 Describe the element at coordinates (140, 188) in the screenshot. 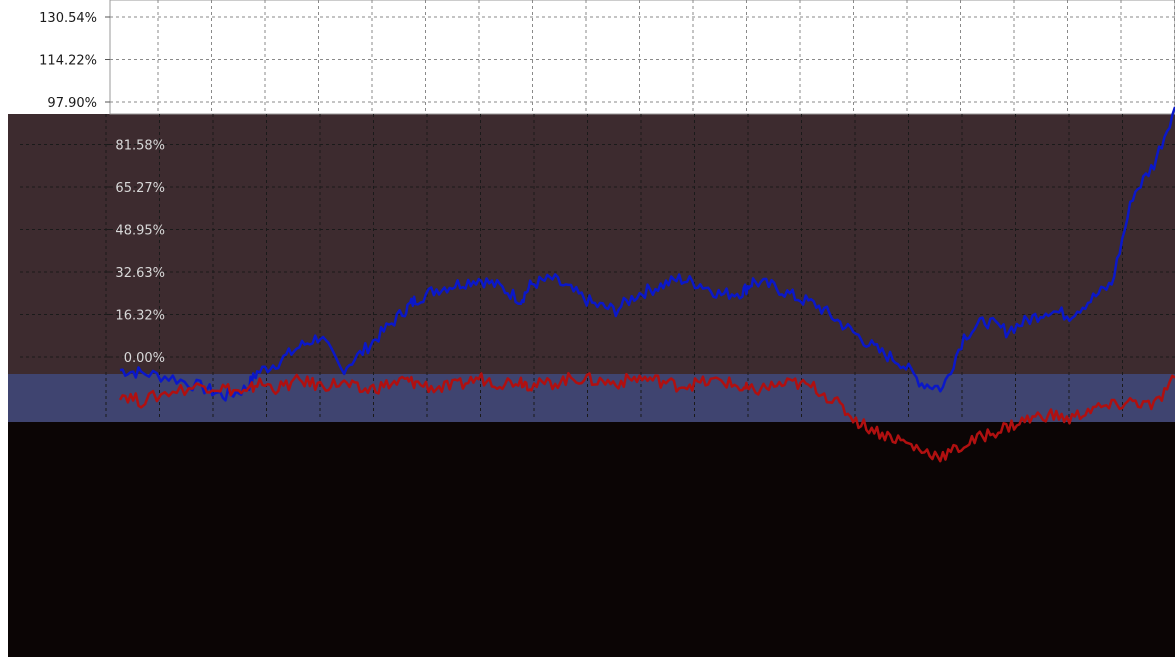

I see `y-tick-label: 65.27%` at that location.